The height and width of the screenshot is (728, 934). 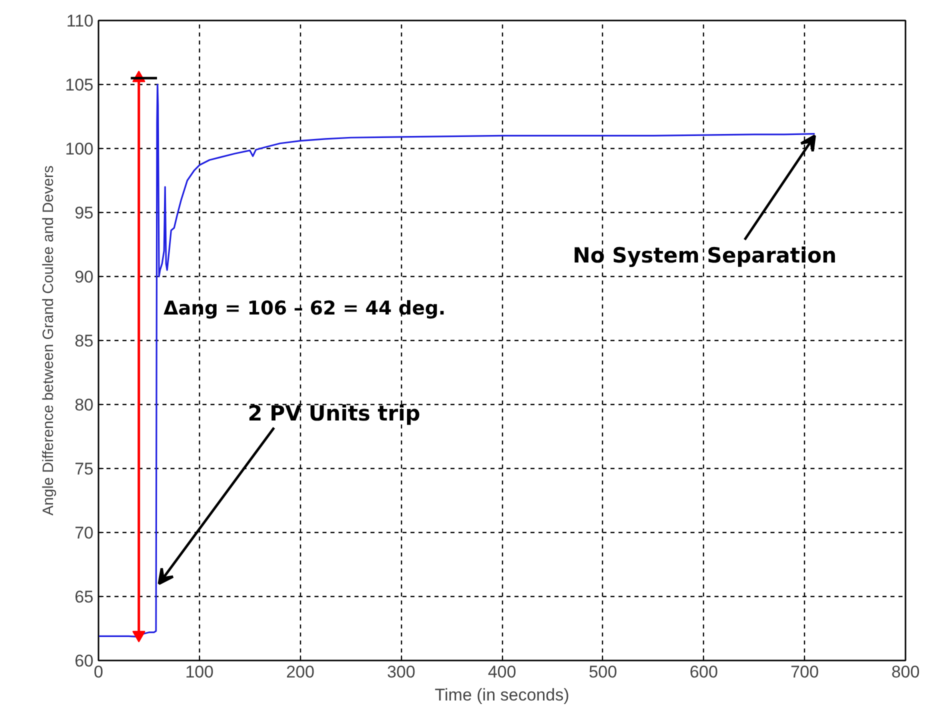 What do you see at coordinates (401, 672) in the screenshot?
I see `x-tick-label: 300` at bounding box center [401, 672].